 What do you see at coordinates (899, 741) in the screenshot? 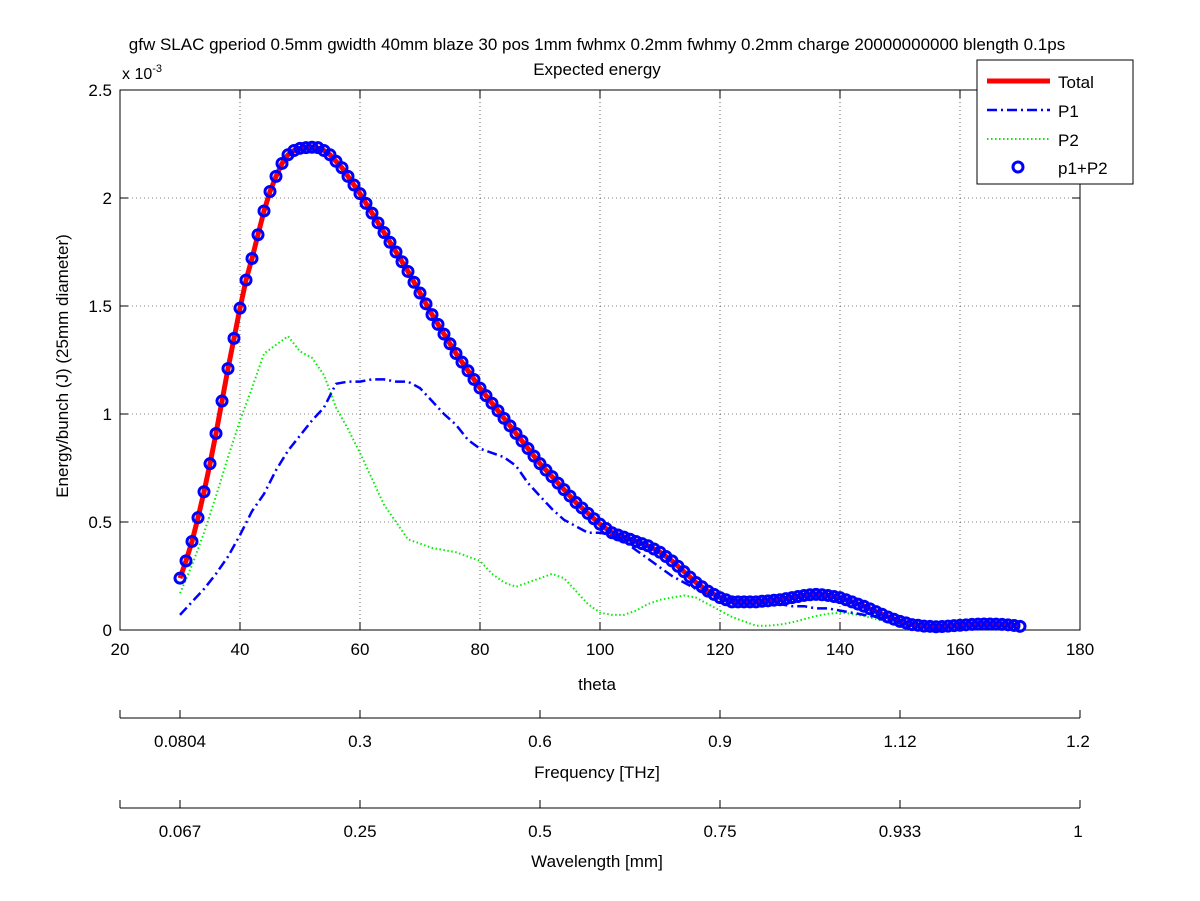
I see `secondary-tick-label: 1.12` at bounding box center [899, 741].